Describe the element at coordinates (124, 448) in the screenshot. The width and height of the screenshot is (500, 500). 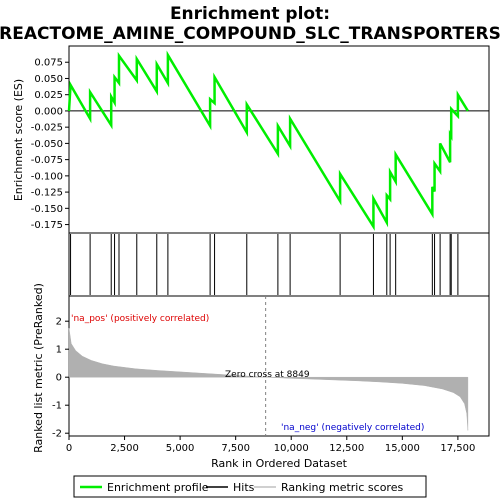
I see `metric-xtick-label: 2,500` at that location.